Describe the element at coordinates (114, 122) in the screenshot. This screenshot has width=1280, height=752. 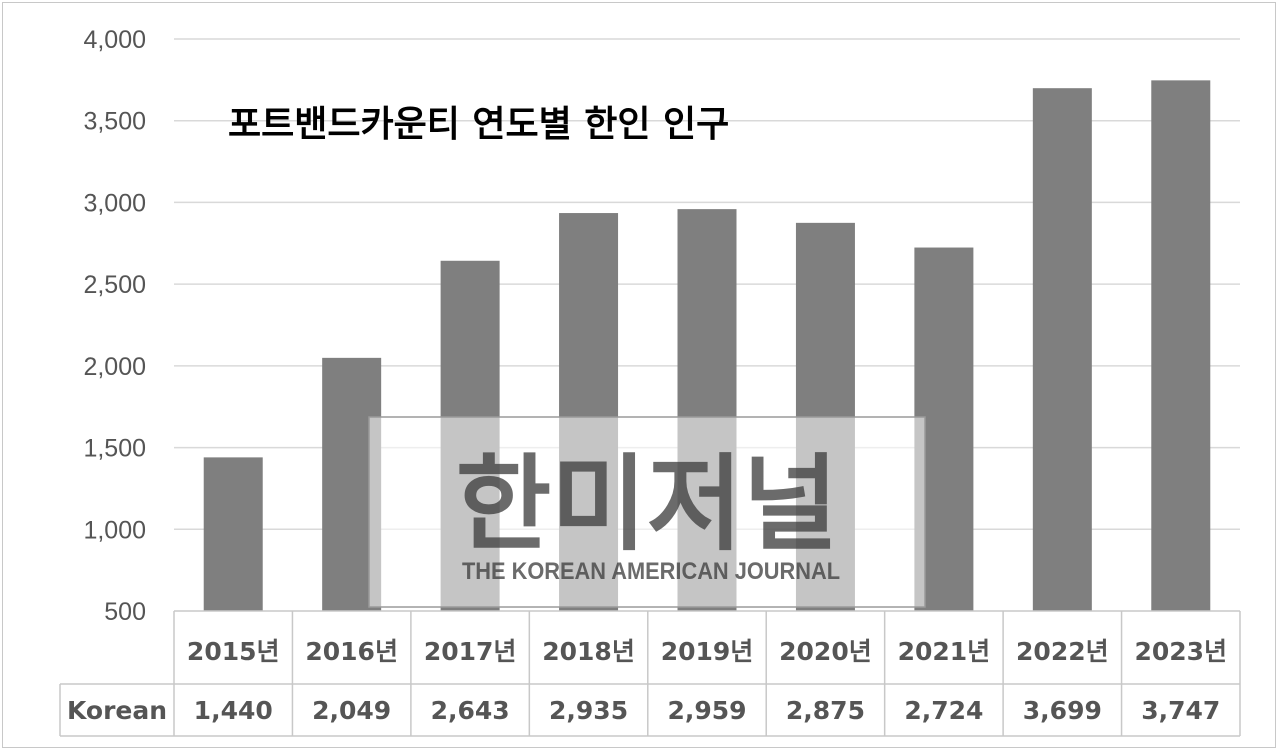
I see `y-tick-label: 3,500` at that location.